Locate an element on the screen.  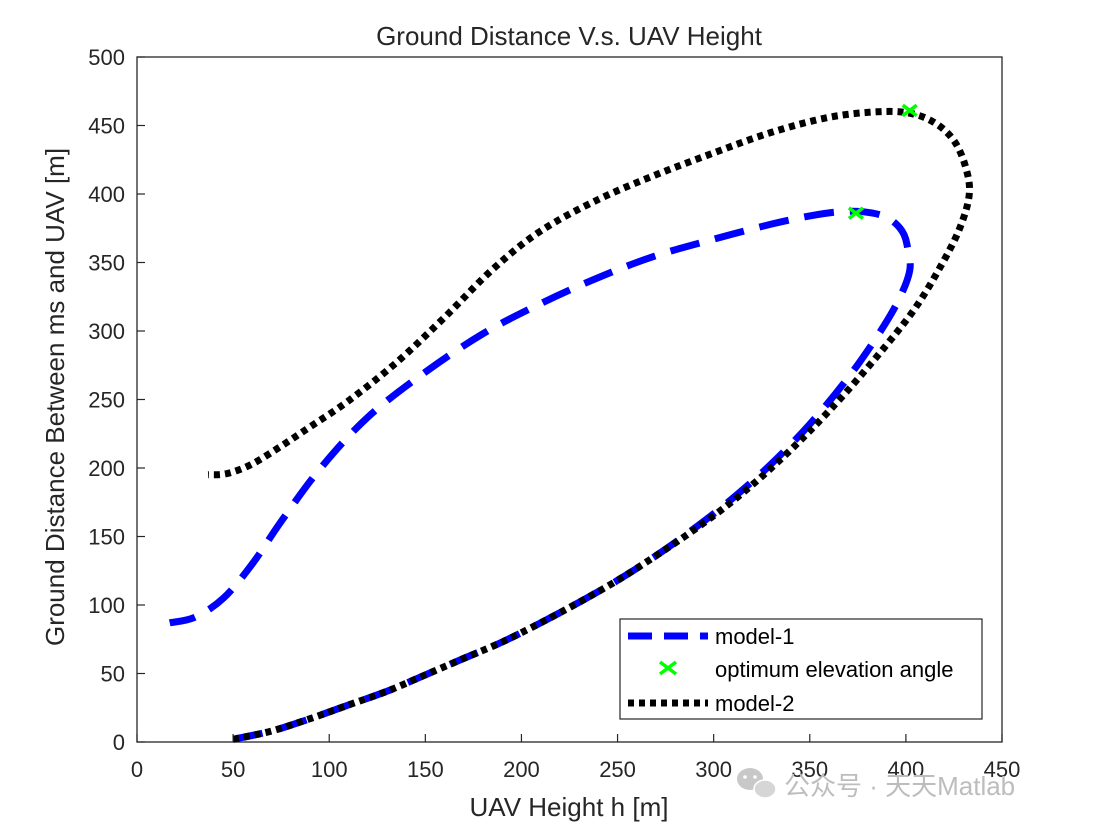
y-tick-label: 250 is located at coordinates (106, 400).